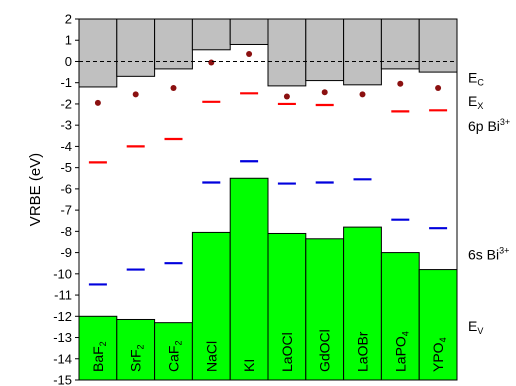  I want to click on y-tick-label: -9, so click(66, 252).